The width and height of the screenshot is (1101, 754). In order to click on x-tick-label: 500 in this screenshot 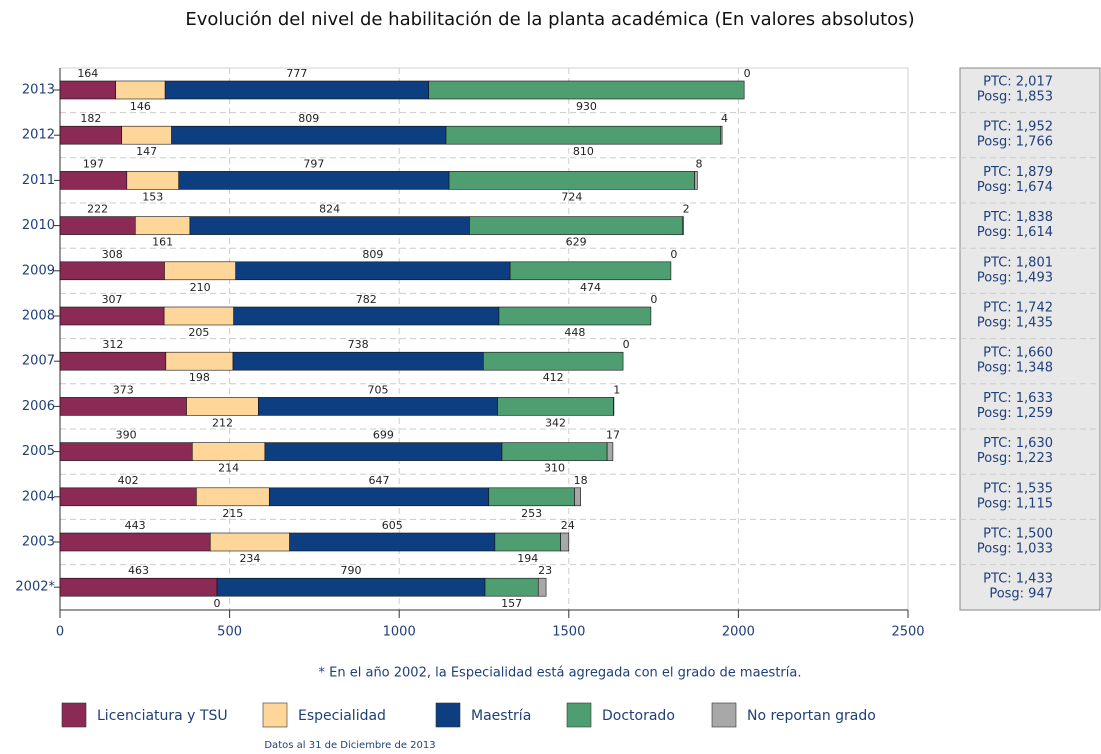, I will do `click(229, 632)`.